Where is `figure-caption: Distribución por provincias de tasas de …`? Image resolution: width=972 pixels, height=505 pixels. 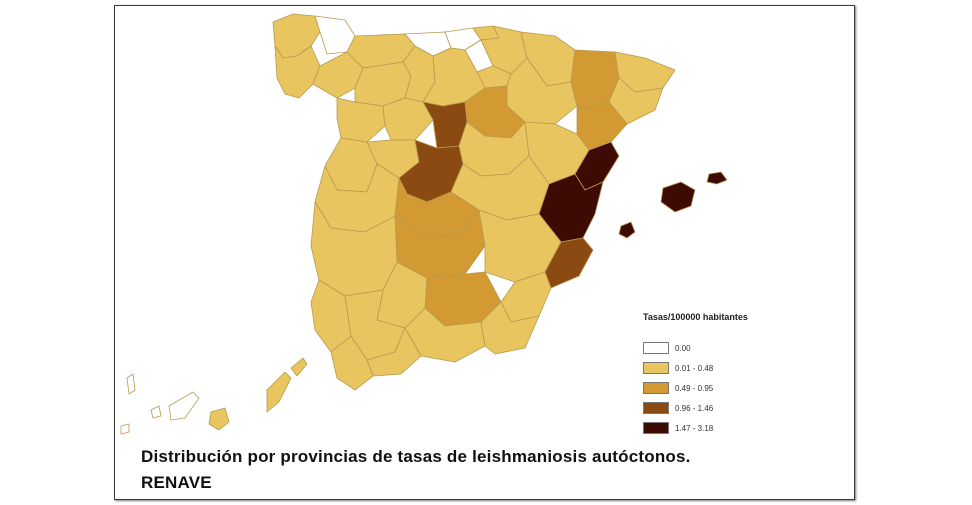 figure-caption: Distribución por provincias de tasas de … is located at coordinates (491, 470).